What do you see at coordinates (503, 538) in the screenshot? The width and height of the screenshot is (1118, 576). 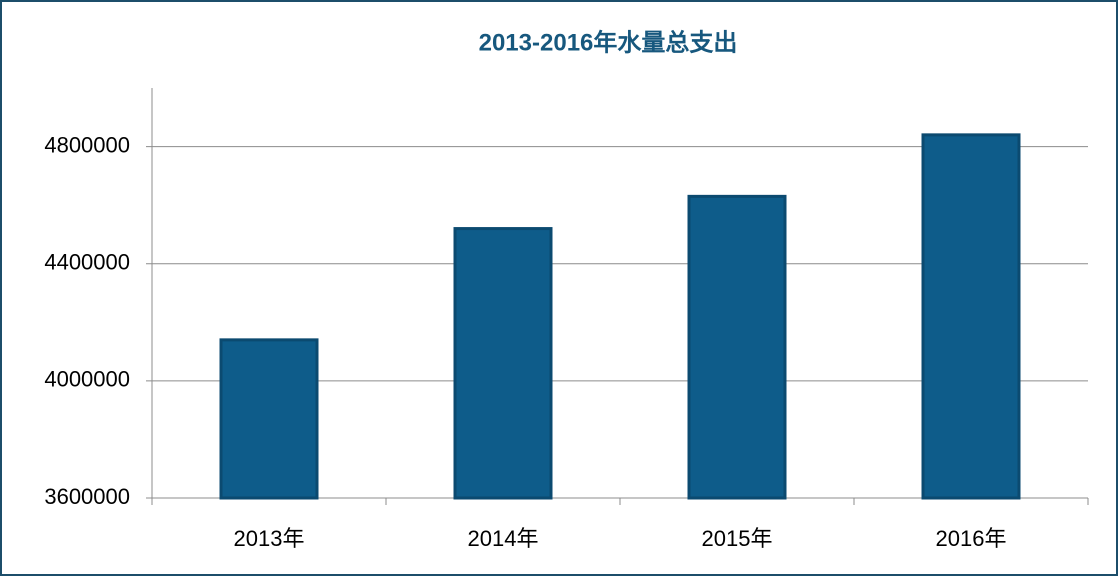 I see `x-tick-label: 2014年` at bounding box center [503, 538].